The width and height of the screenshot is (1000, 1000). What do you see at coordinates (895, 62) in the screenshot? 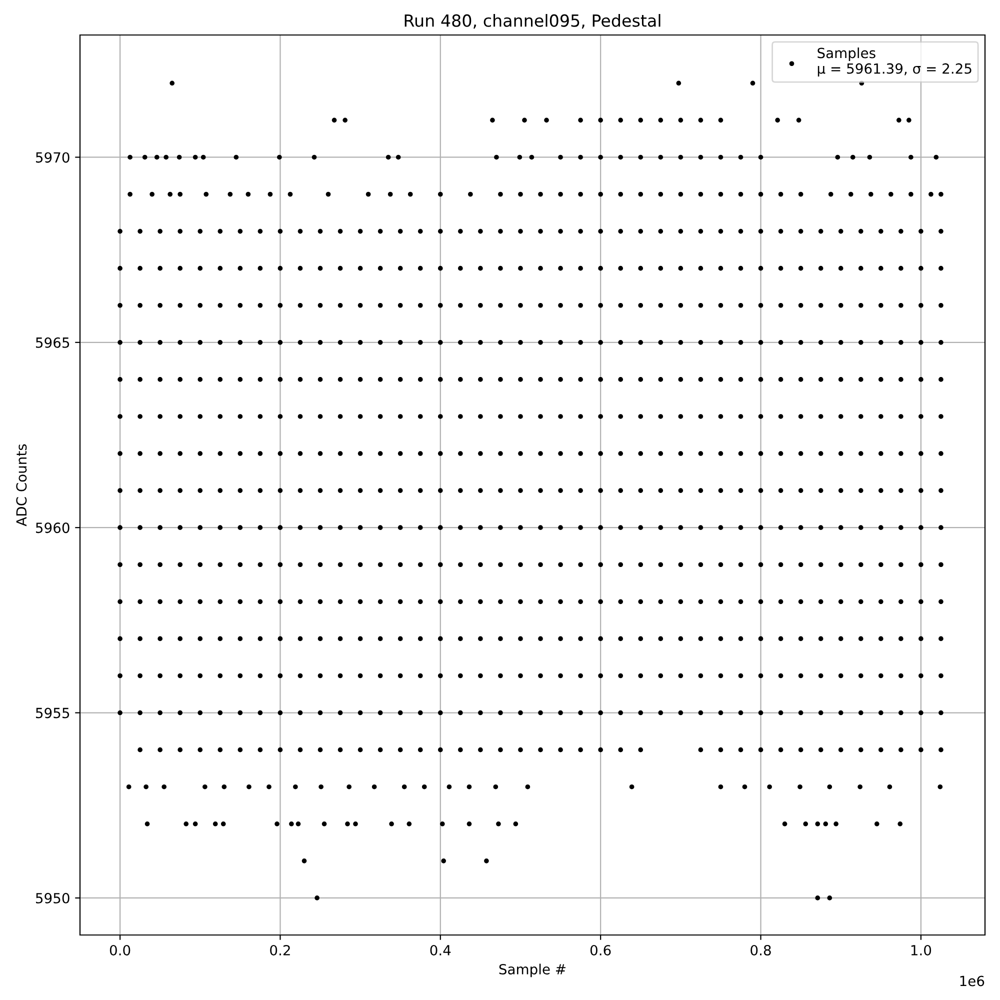
I see `legend-label: Samples μ = 5961.39, σ = 2.25` at bounding box center [895, 62].